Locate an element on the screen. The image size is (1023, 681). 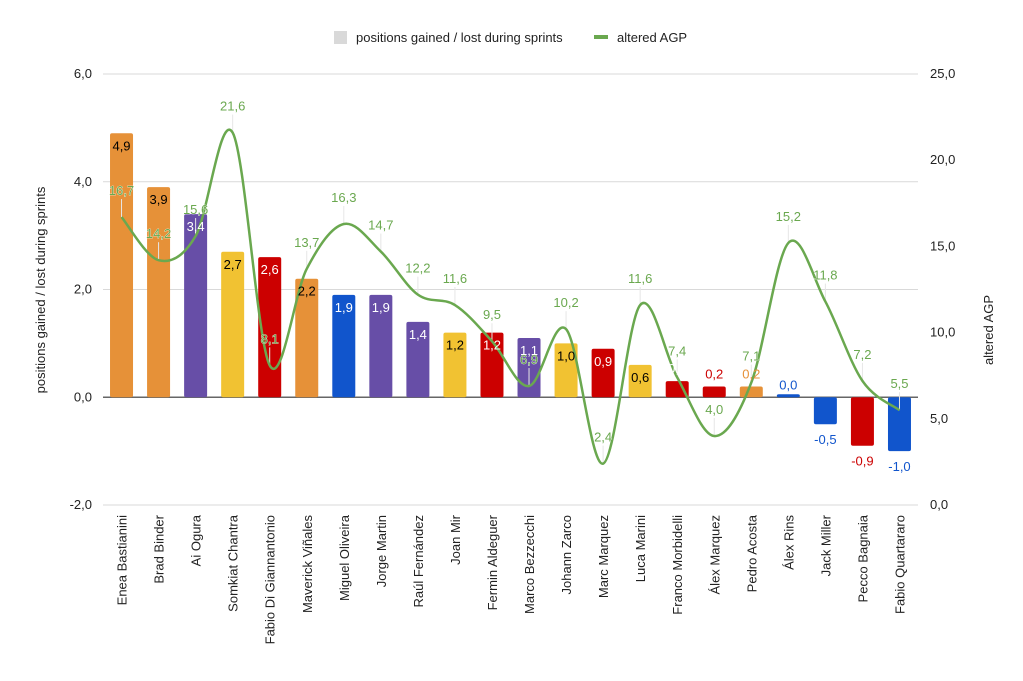
category-label: Franco Morbidelli is located at coordinates (677, 565).